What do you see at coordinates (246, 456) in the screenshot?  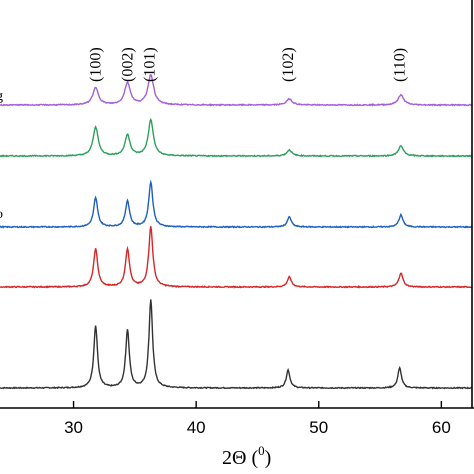 I see `x-axis-title: 2Θ (0)` at bounding box center [246, 456].